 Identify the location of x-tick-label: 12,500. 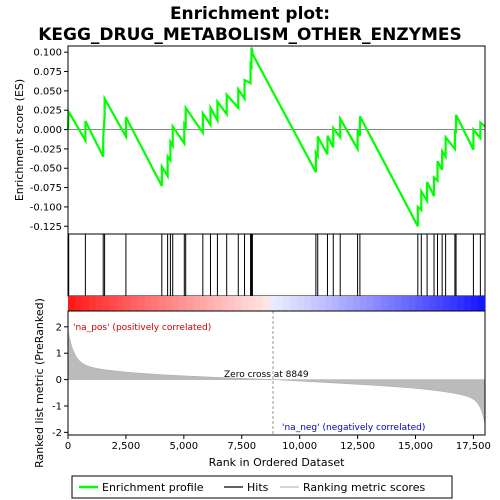
(357, 446).